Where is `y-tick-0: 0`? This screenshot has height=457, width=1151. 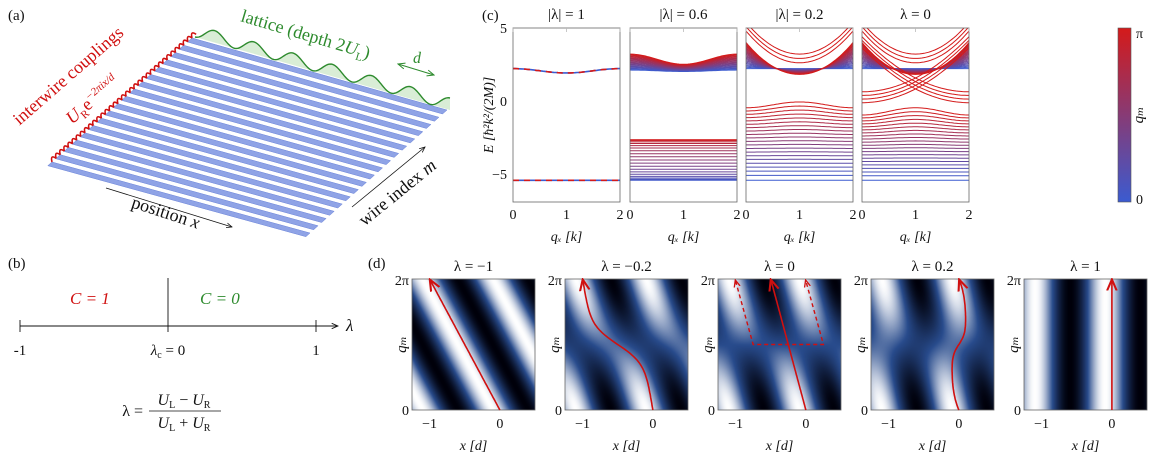
y-tick-0: 0 is located at coordinates (503, 102).